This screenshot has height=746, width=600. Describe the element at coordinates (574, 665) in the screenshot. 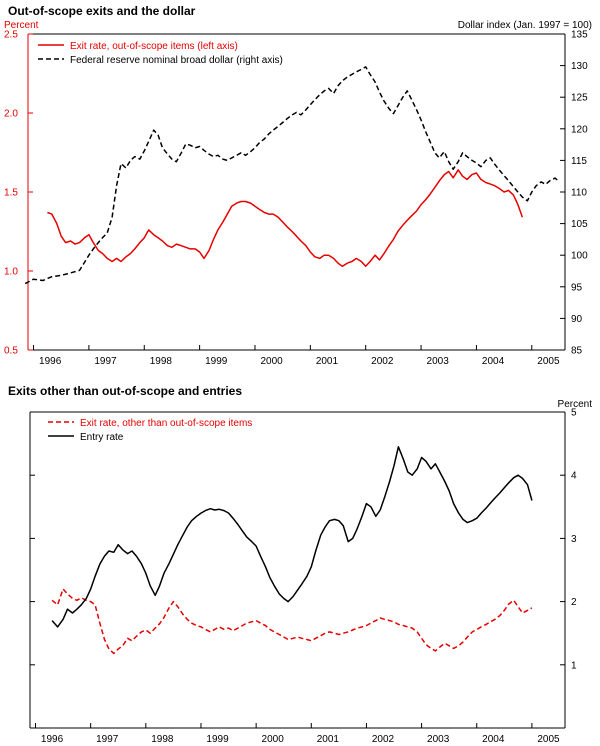

I see `right-tick-label: 1` at that location.